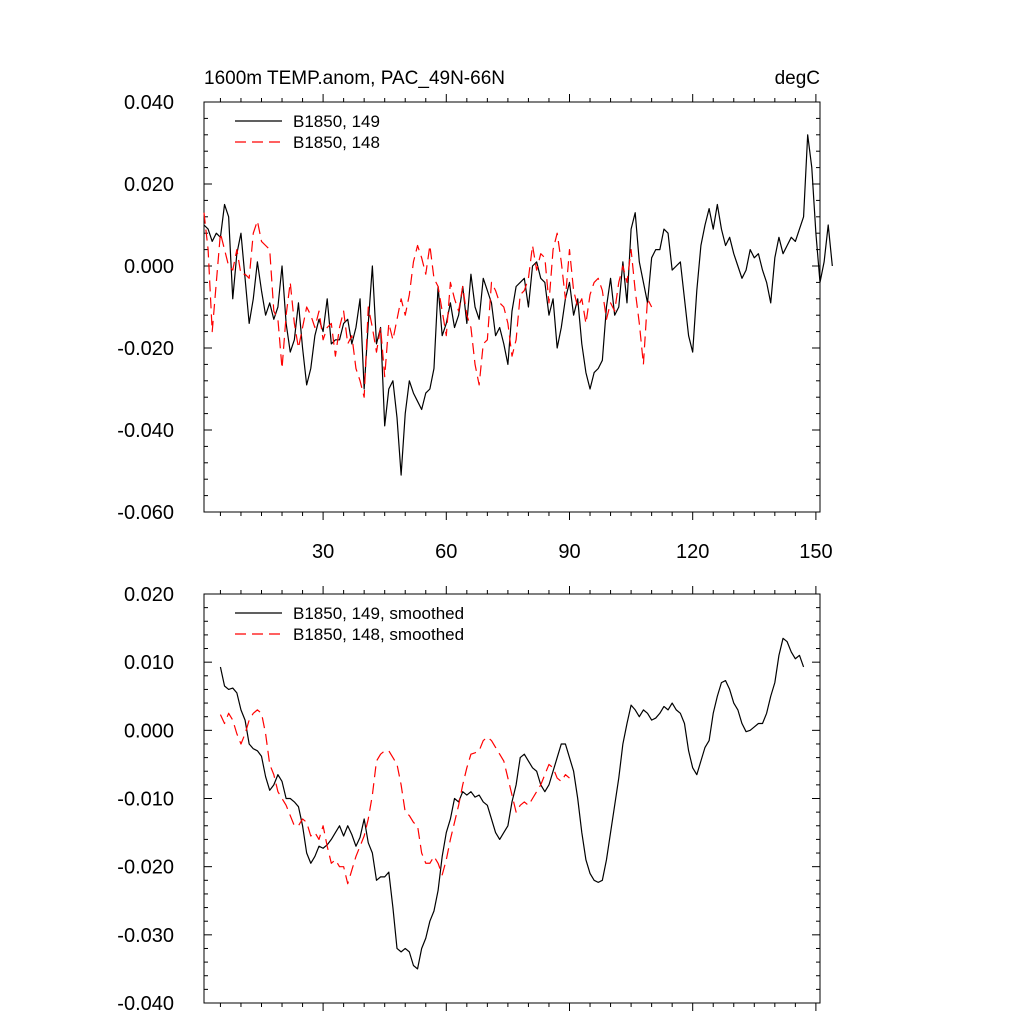 The height and width of the screenshot is (1024, 1024). I want to click on x-tick-label: 30, so click(323, 552).